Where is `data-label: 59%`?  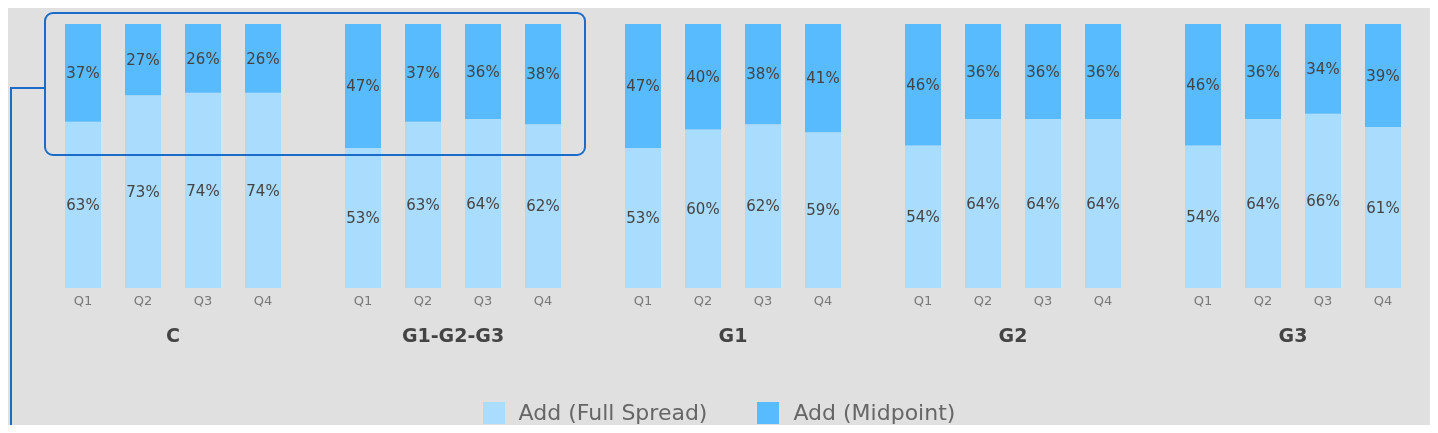 data-label: 59% is located at coordinates (823, 210).